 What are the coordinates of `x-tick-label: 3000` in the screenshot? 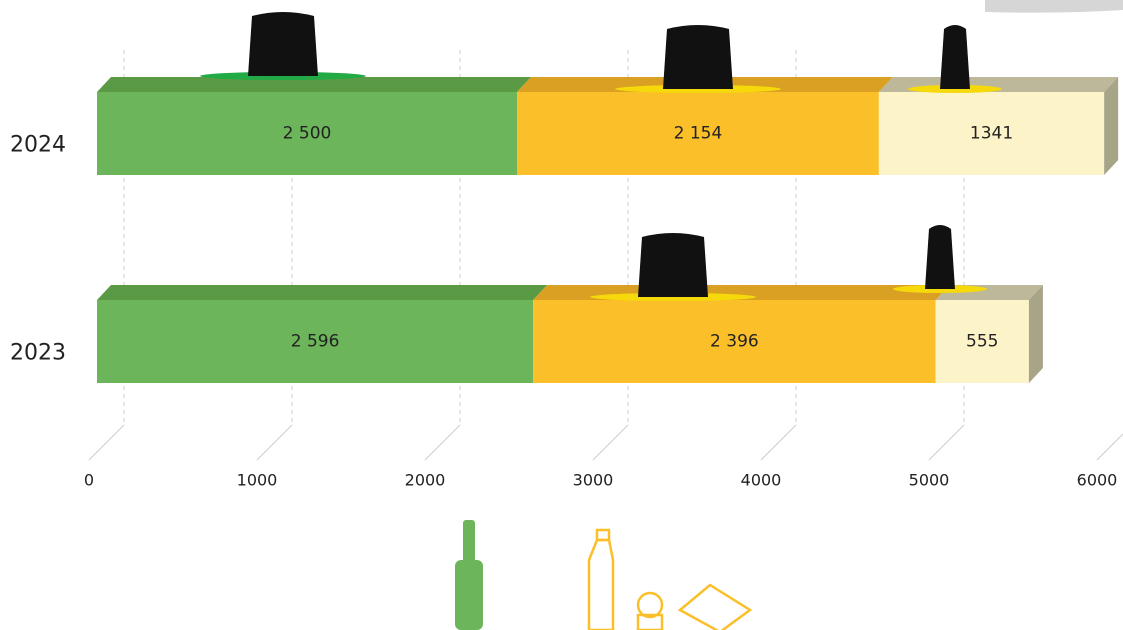 It's located at (593, 480).